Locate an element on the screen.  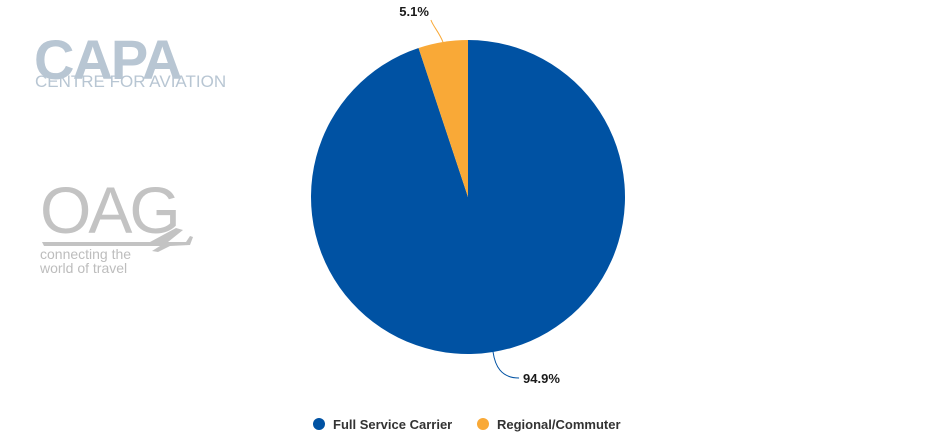
pie-connector-full-service-carrier is located at coordinates (506, 365).